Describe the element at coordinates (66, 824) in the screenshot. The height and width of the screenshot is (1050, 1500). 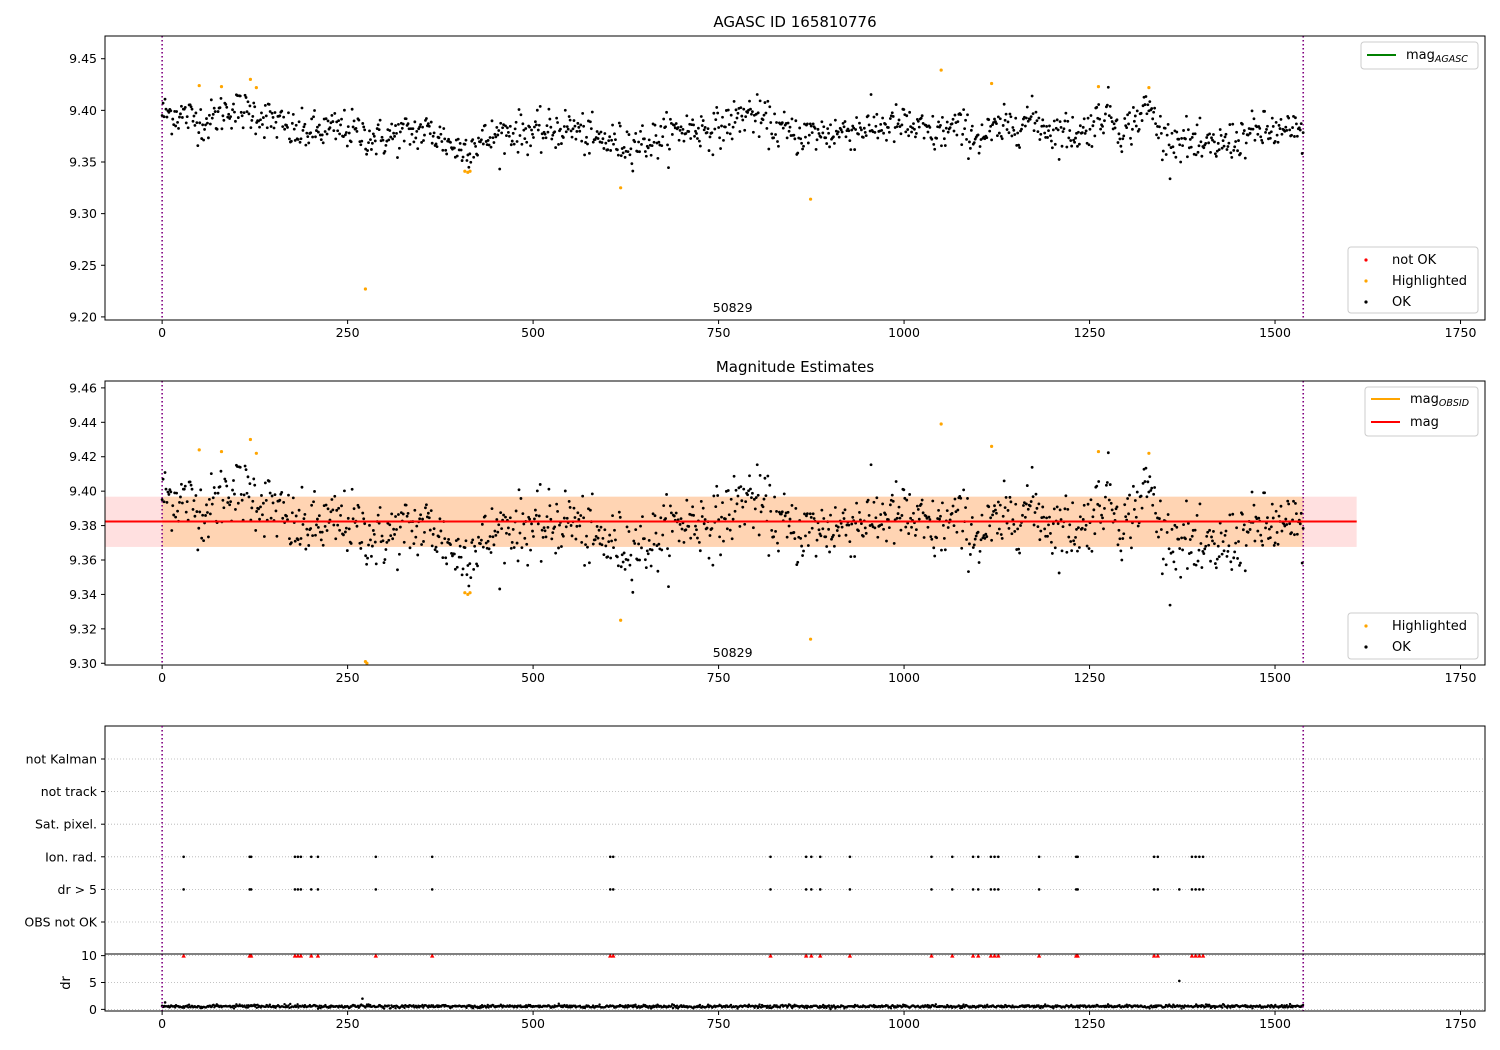
I see `flag-row-label: Sat. pixel.` at that location.